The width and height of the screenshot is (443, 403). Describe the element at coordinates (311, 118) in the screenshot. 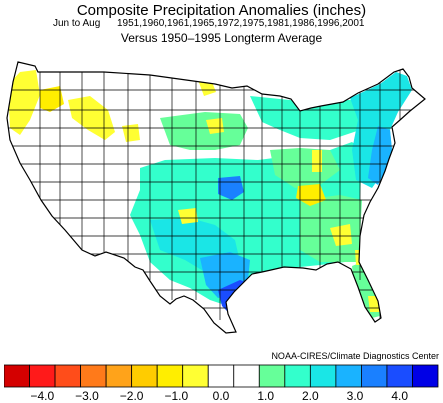

I see `region-great-lakes` at that location.